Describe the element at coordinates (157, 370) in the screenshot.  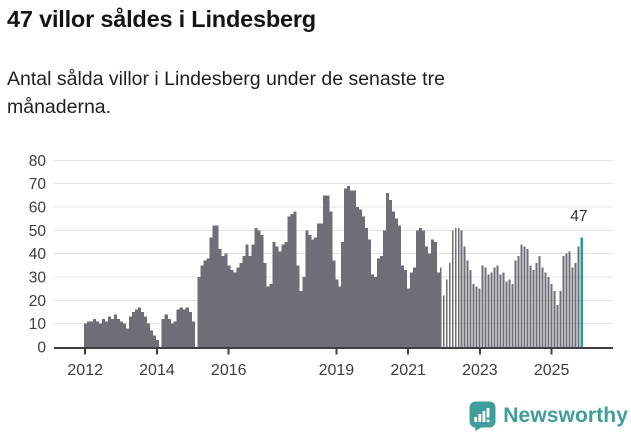
I see `x-tick-label: 2014` at that location.